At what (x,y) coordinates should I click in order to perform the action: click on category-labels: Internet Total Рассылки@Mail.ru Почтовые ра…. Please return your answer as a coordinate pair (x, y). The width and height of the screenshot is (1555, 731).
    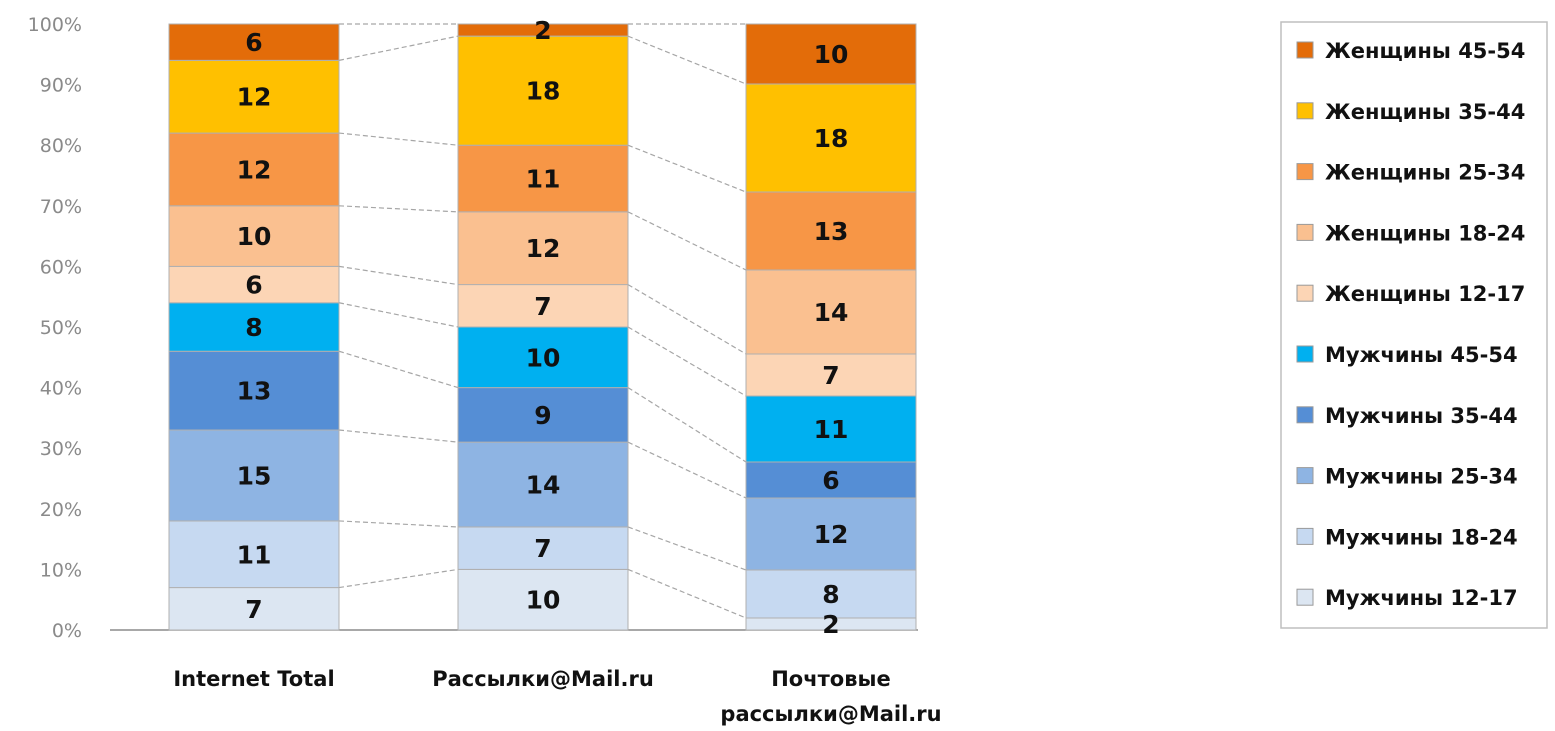
    Looking at the image, I should click on (557, 696).